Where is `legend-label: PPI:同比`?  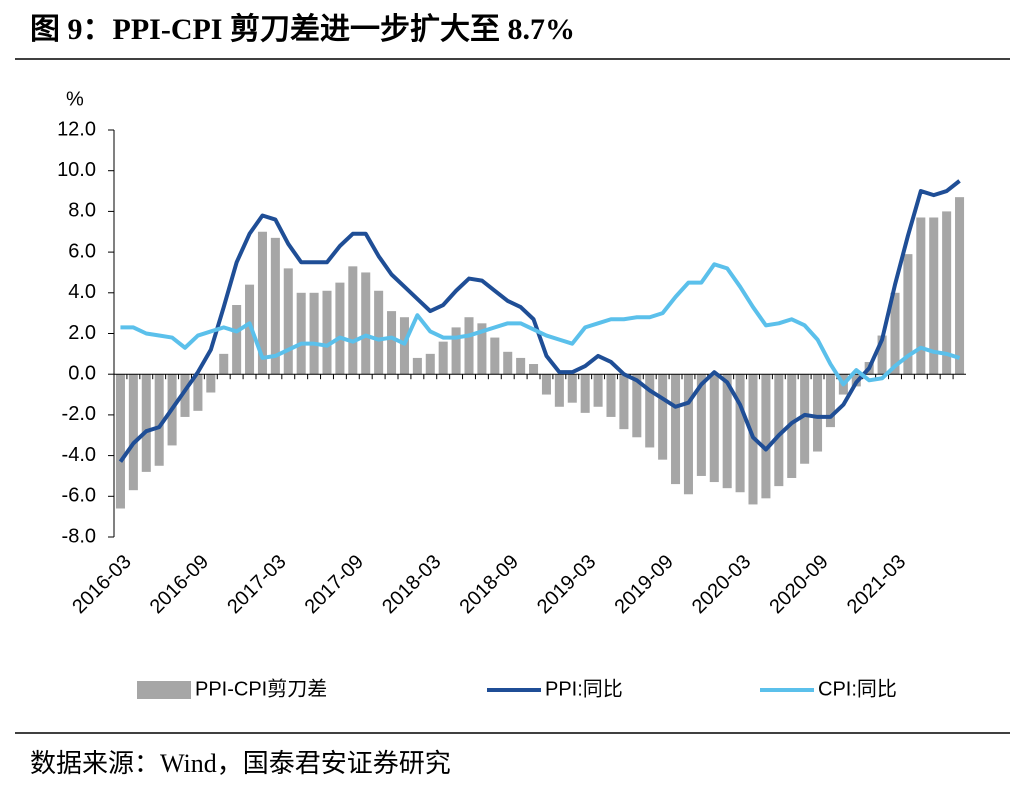 legend-label: PPI:同比 is located at coordinates (584, 688).